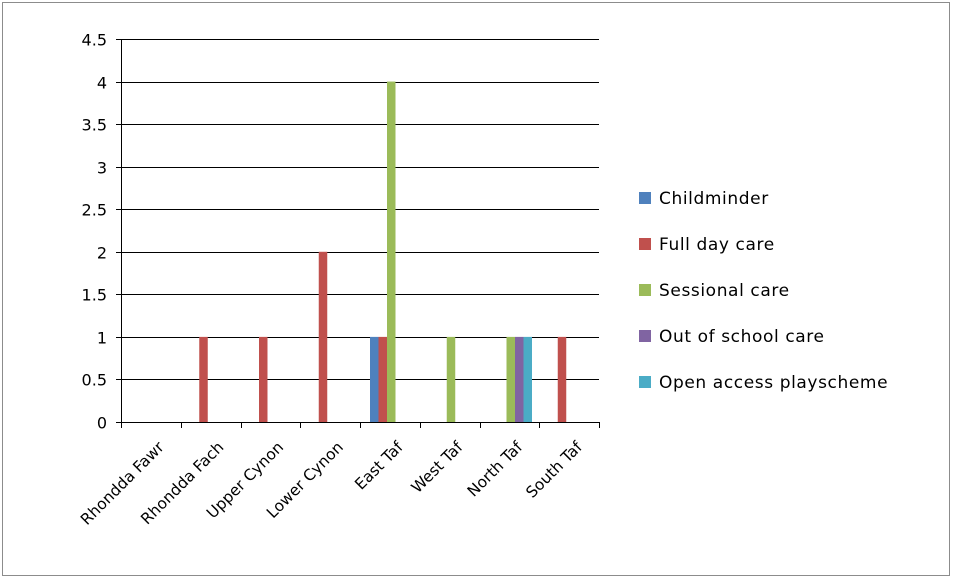 The image size is (954, 580). What do you see at coordinates (102, 423) in the screenshot?
I see `y-tick-label: 0` at bounding box center [102, 423].